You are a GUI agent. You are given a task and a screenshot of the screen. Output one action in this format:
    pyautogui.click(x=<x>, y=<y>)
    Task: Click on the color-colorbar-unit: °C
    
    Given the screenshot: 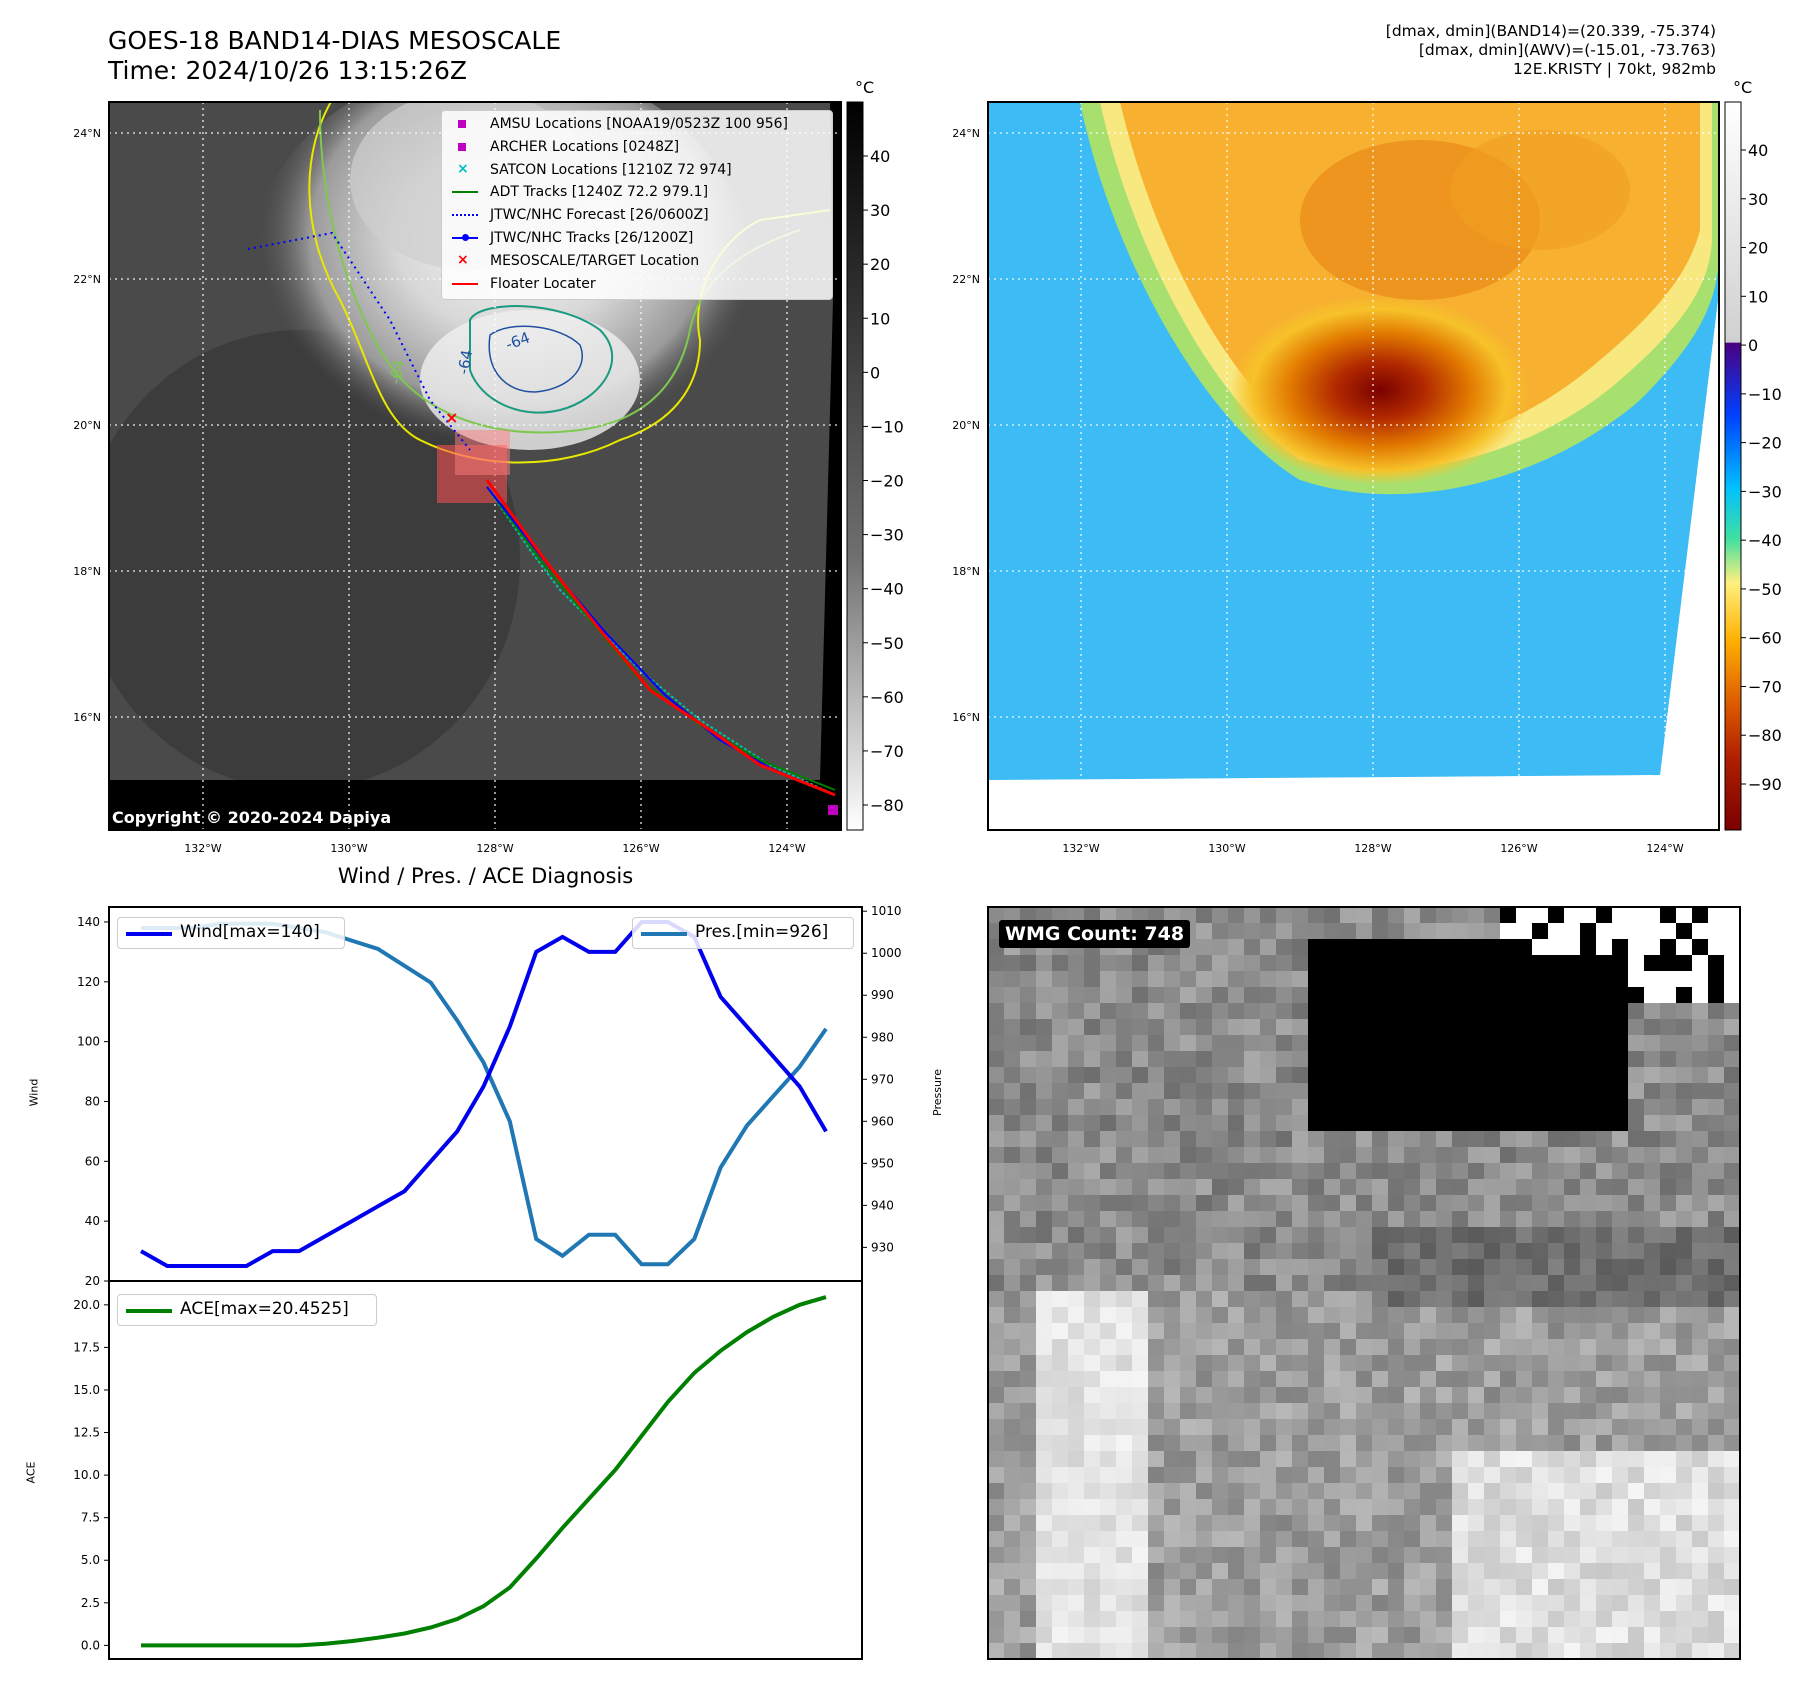 What is the action you would take?
    pyautogui.click(x=1743, y=87)
    